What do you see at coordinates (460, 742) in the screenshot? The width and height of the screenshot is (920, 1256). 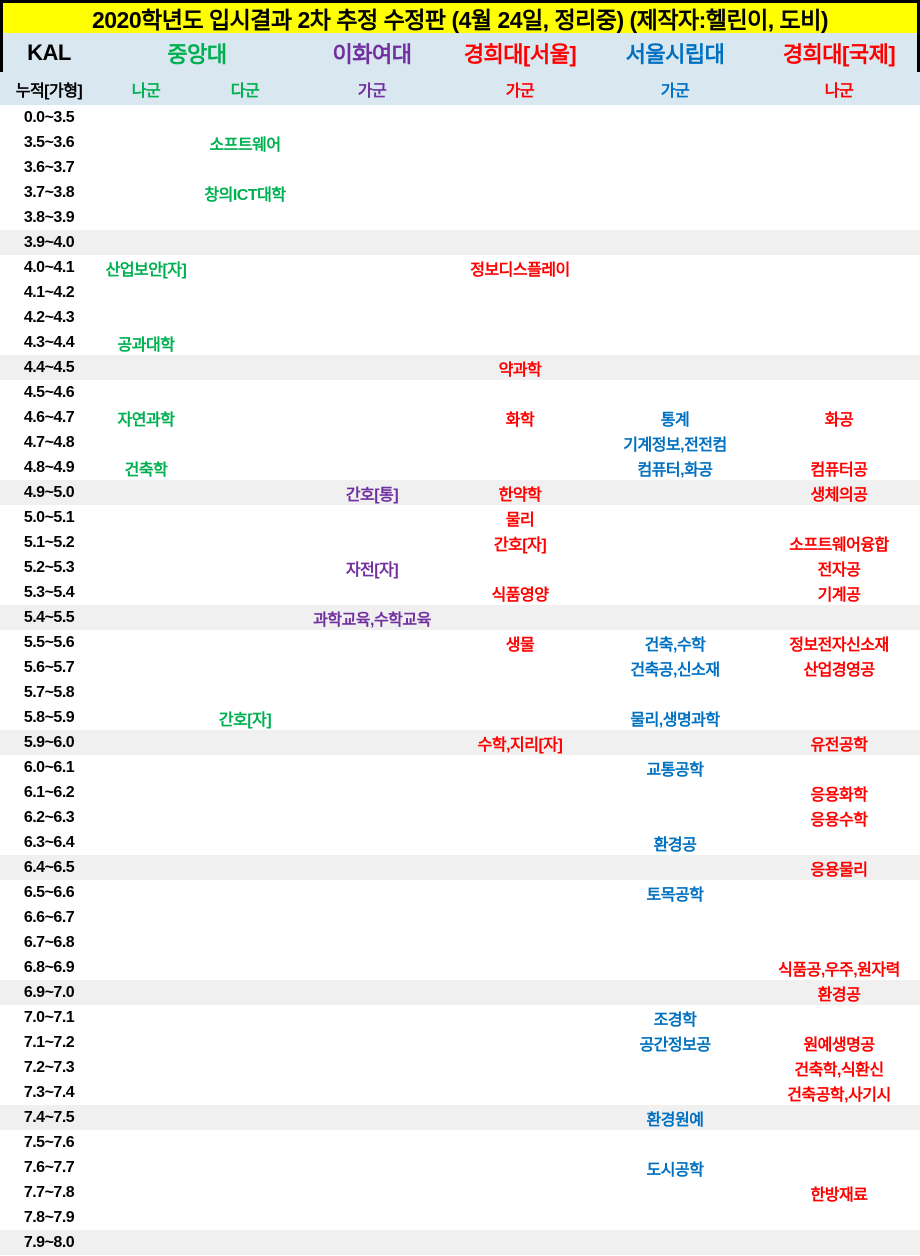 I see `table-row: 5.9~6.0 수학,지리[자] 유전공학` at bounding box center [460, 742].